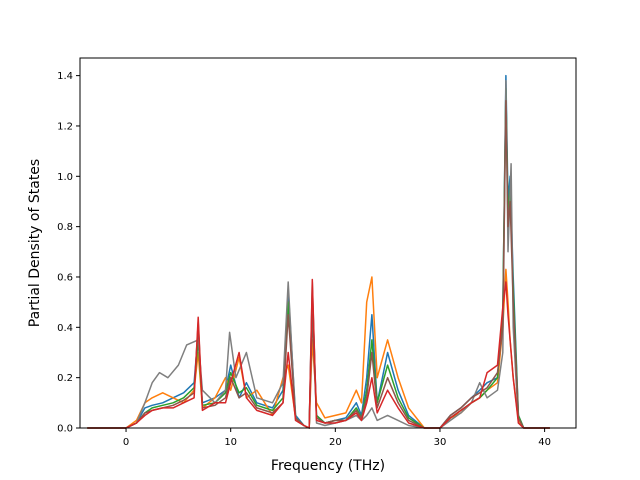  I want to click on x-tick-label: 30, so click(440, 442).